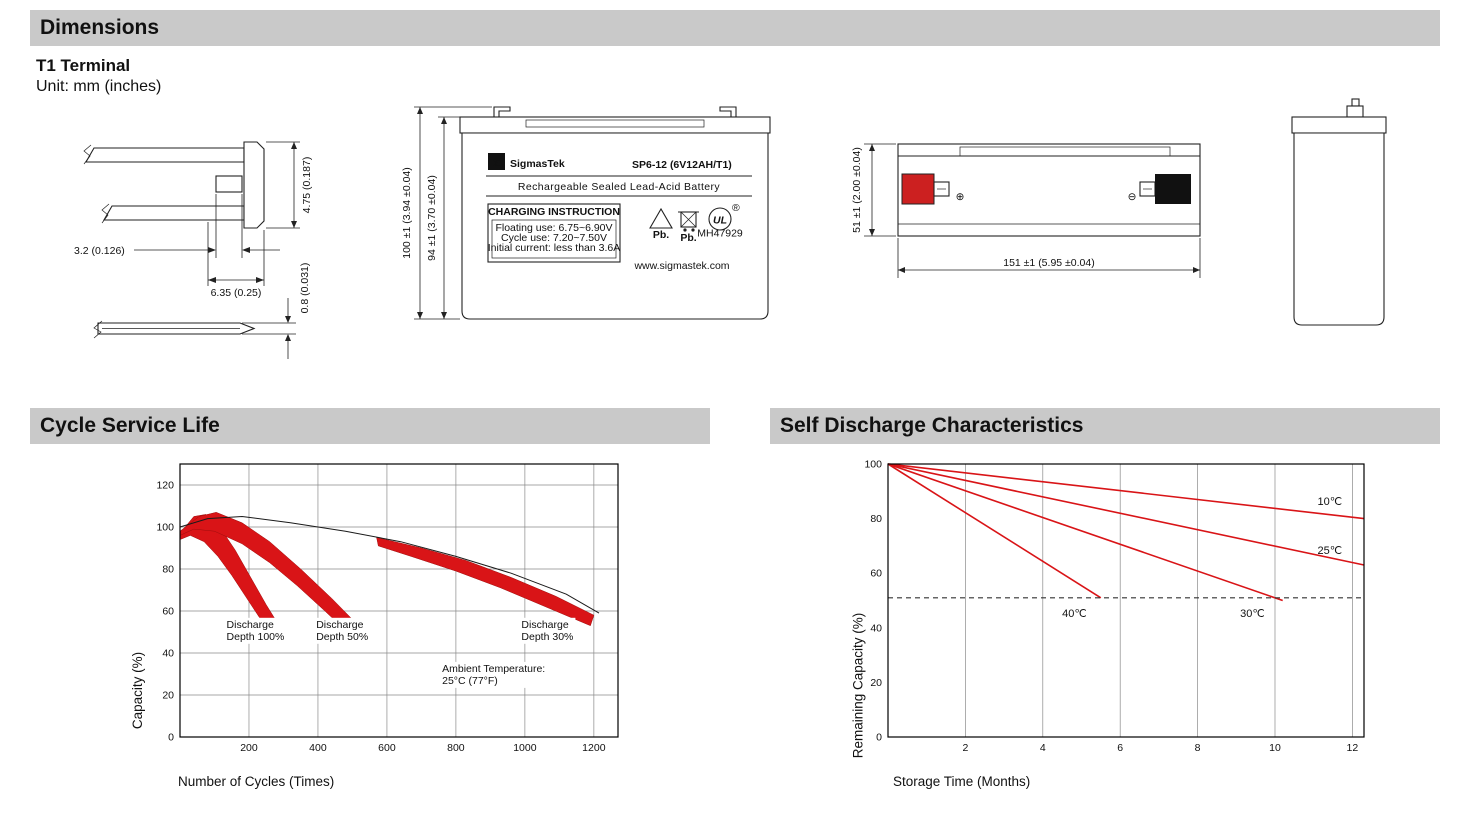 The width and height of the screenshot is (1470, 837). Describe the element at coordinates (236, 293) in the screenshot. I see `dim-tab-width-label: 6.35 (0.25)` at that location.